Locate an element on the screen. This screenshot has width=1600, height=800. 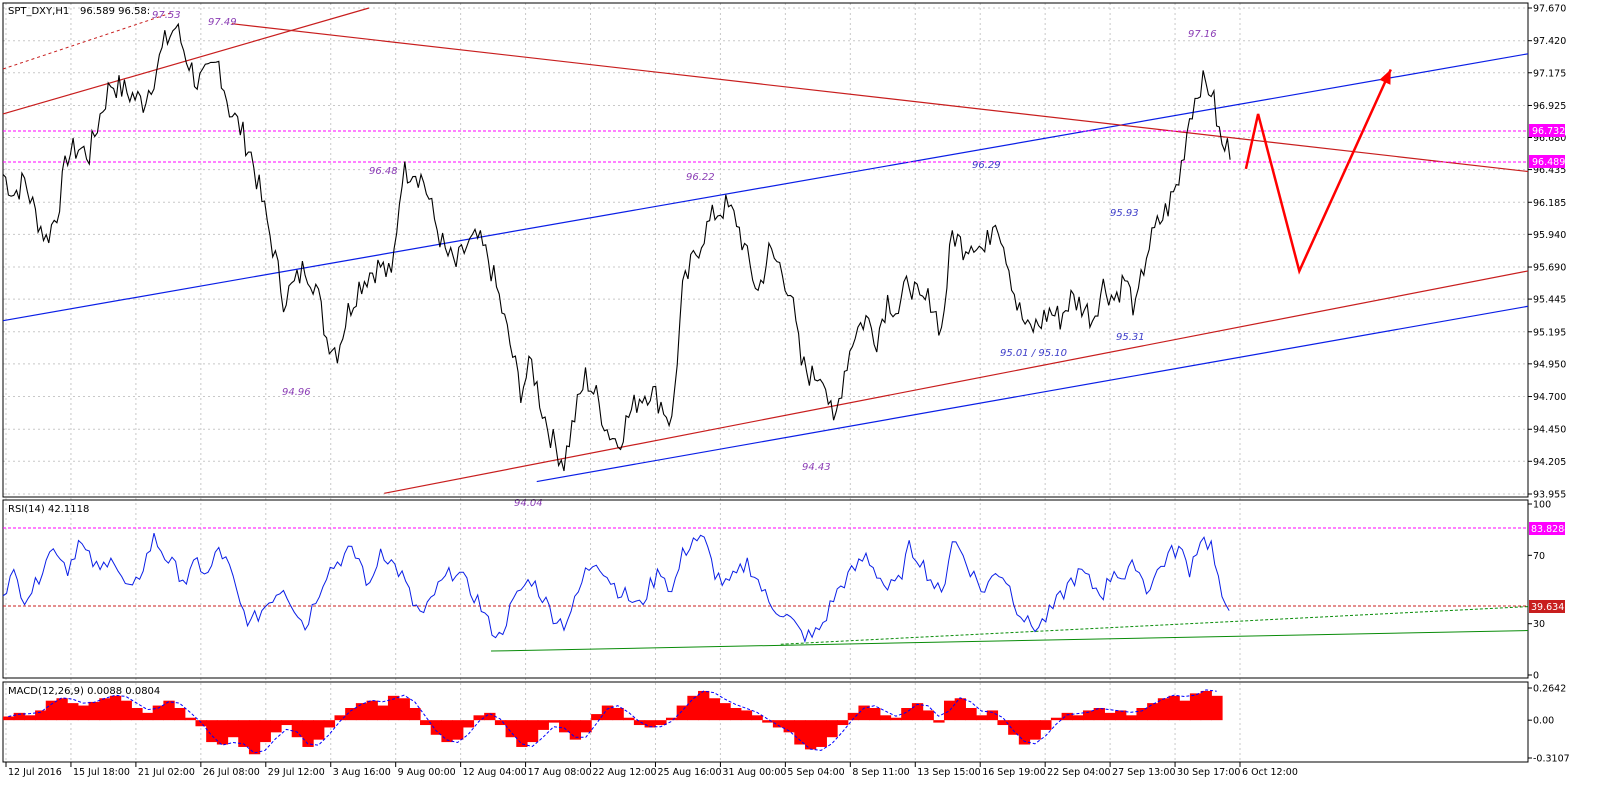
price-tick-label: 97.175 is located at coordinates (1549, 73).